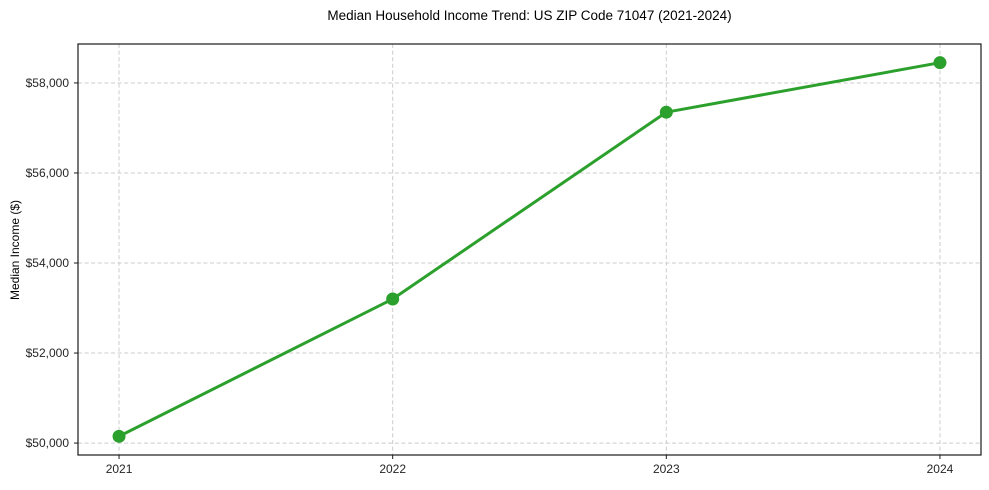  What do you see at coordinates (940, 63) in the screenshot?
I see `data-point-2024` at bounding box center [940, 63].